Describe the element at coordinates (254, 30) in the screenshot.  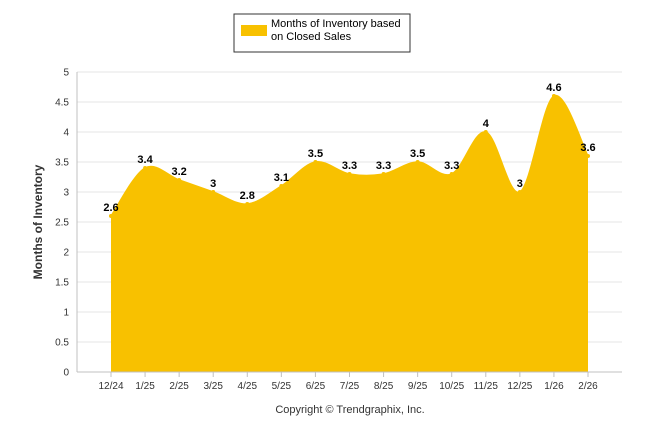
I see `legend-swatch` at that location.